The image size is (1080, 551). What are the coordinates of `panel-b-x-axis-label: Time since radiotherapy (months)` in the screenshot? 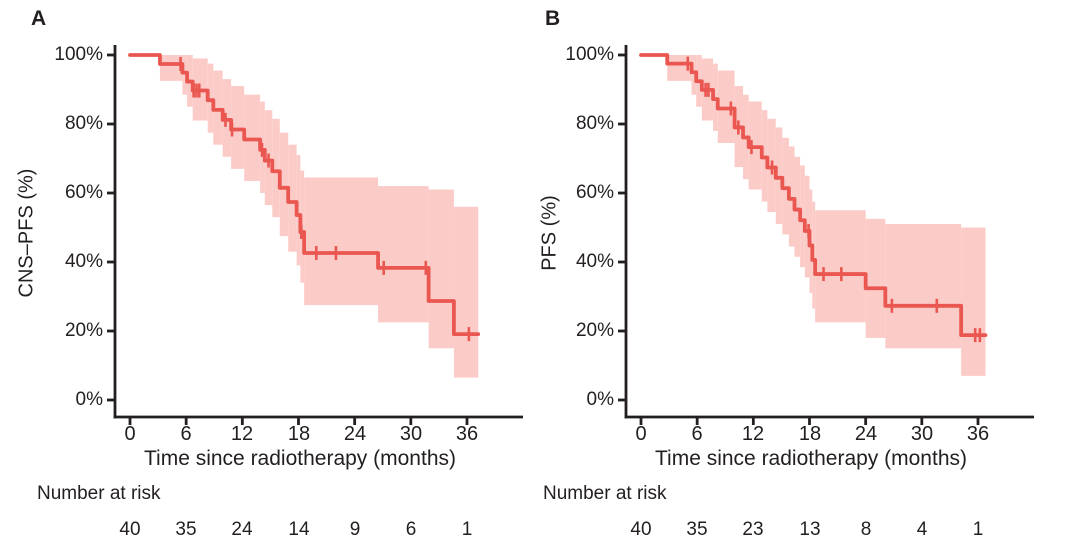 It's located at (810, 458).